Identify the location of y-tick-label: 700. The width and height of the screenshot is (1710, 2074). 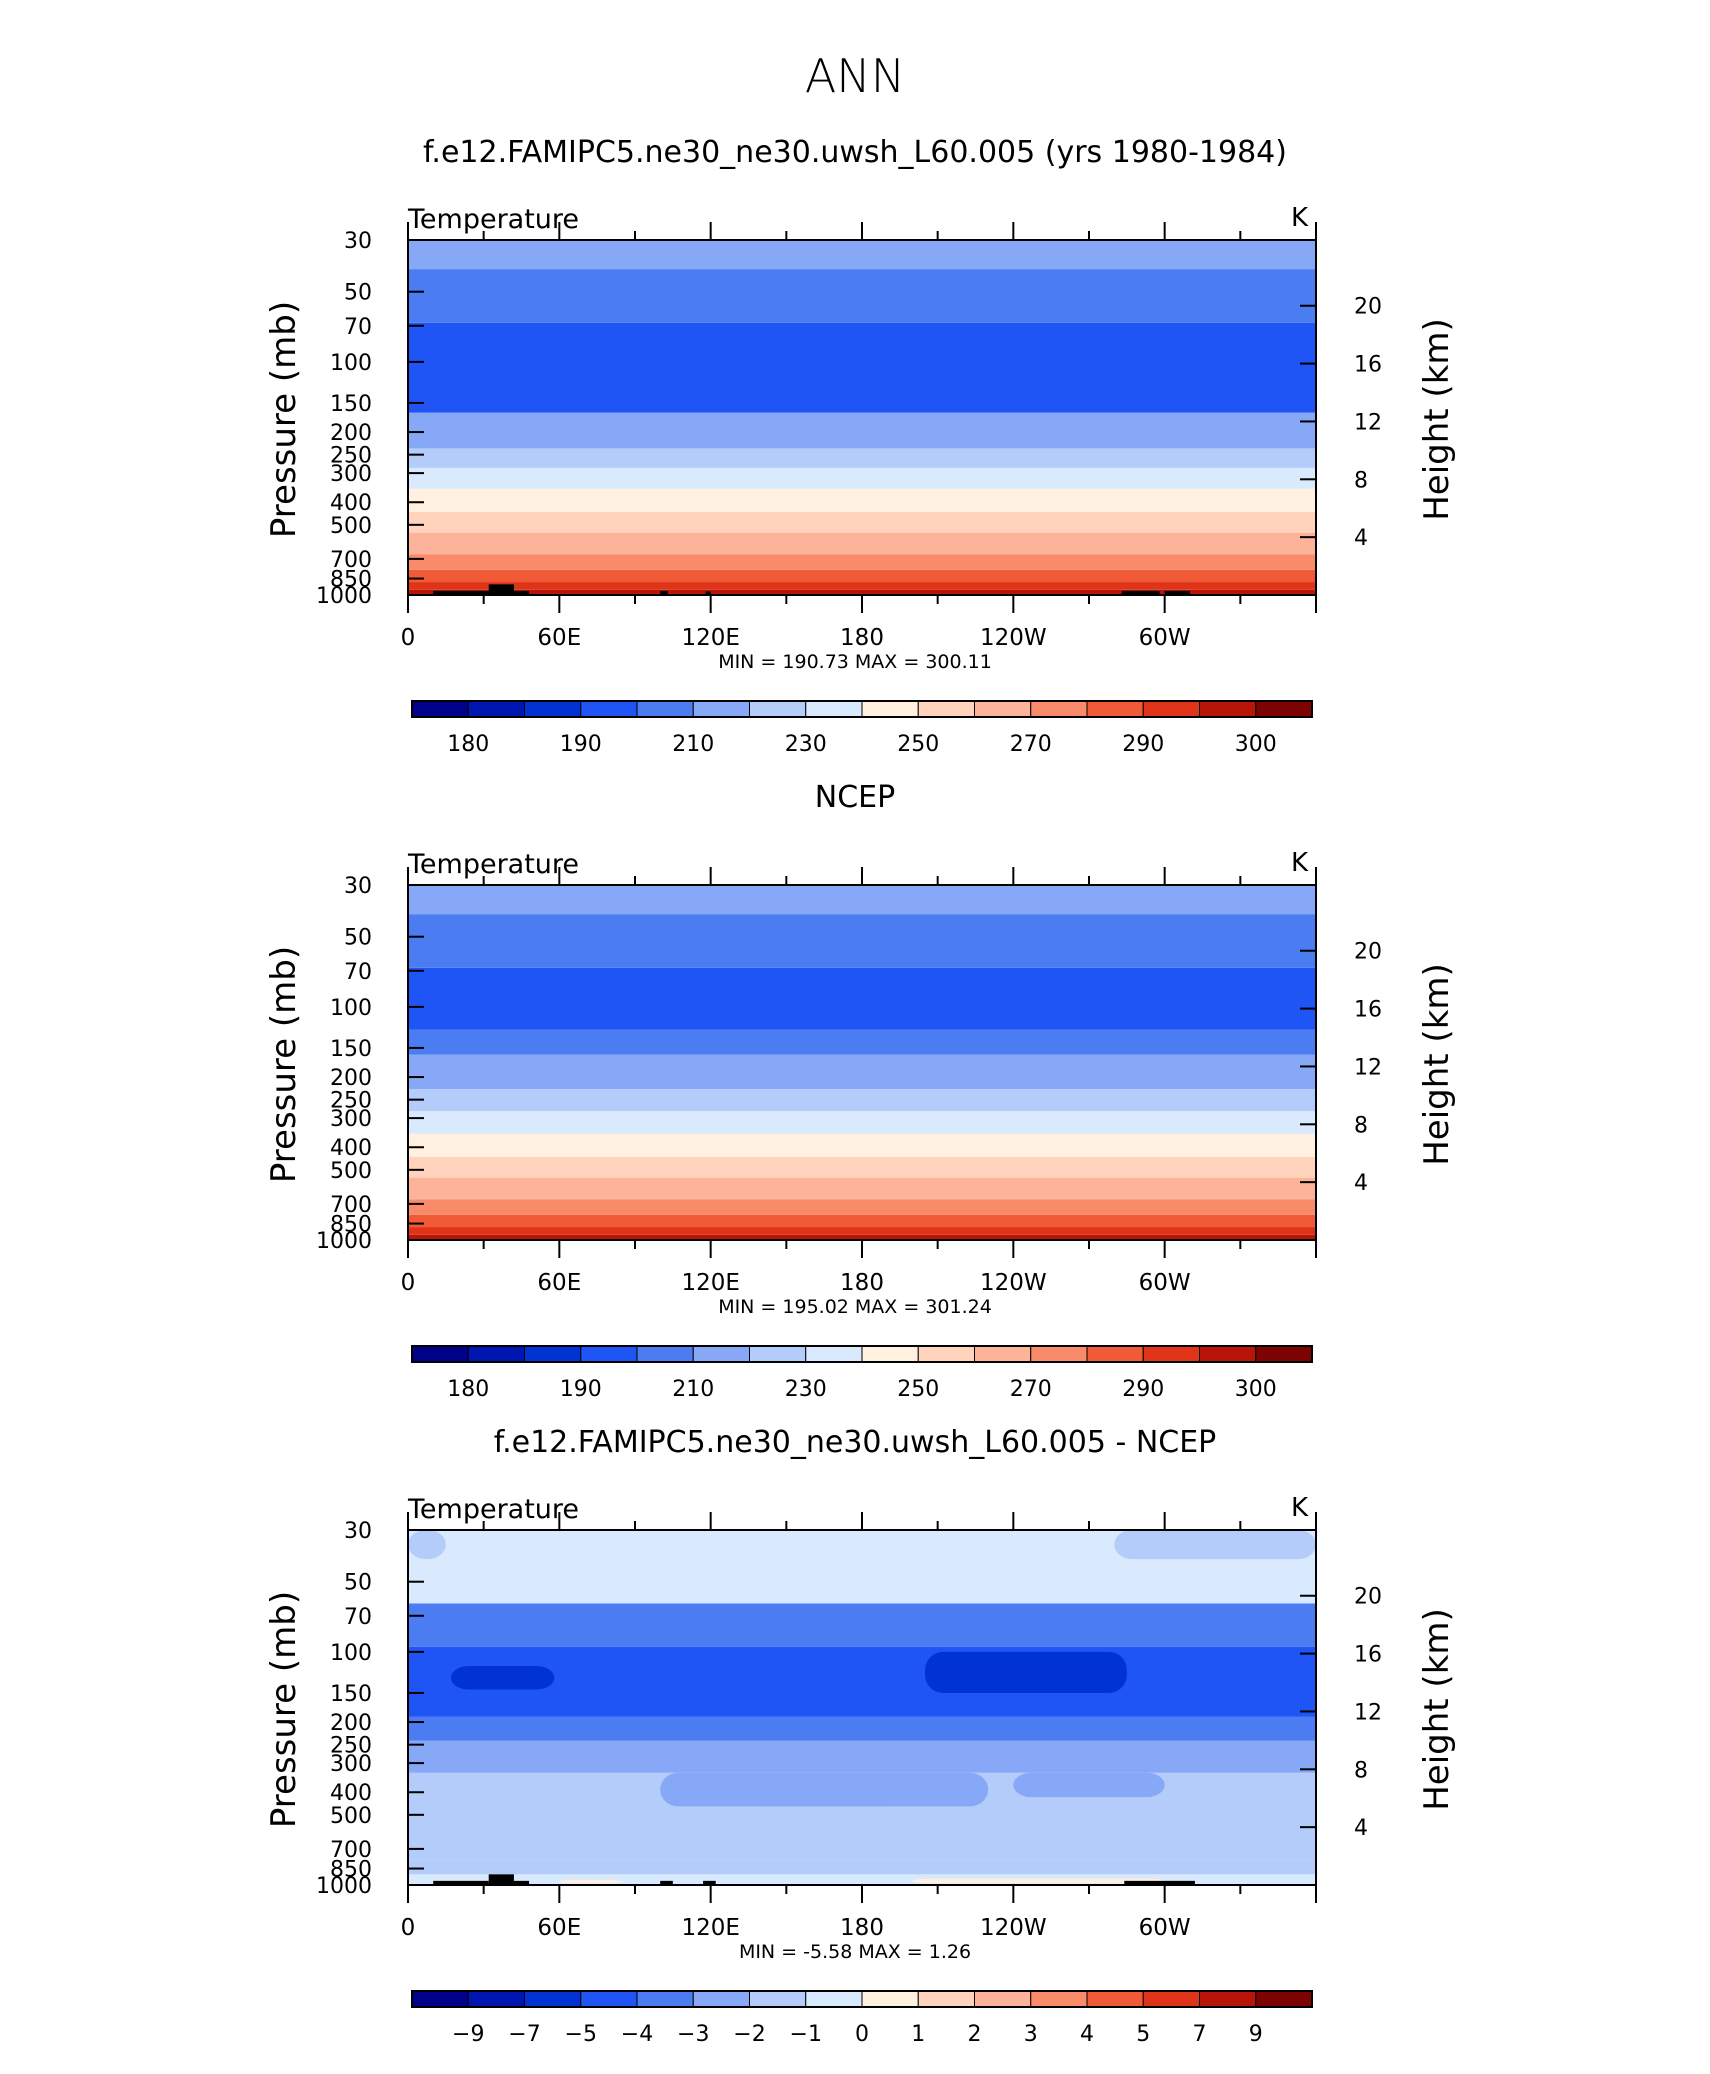
(351, 1205).